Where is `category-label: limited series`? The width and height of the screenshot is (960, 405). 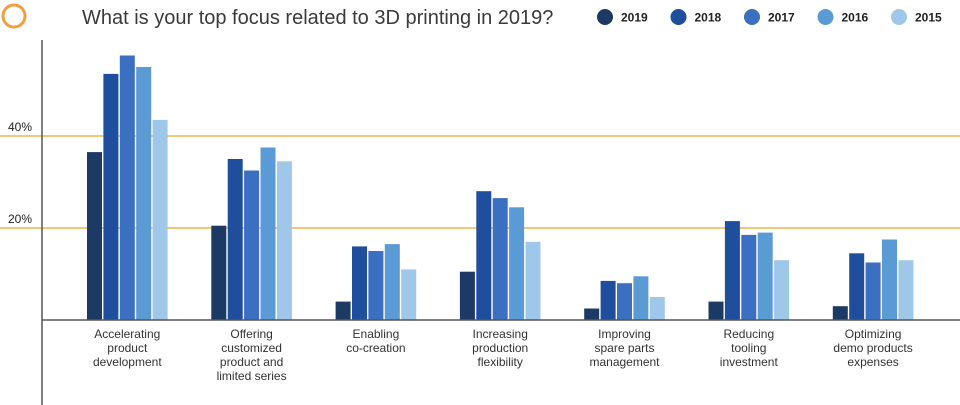 category-label: limited series is located at coordinates (252, 376).